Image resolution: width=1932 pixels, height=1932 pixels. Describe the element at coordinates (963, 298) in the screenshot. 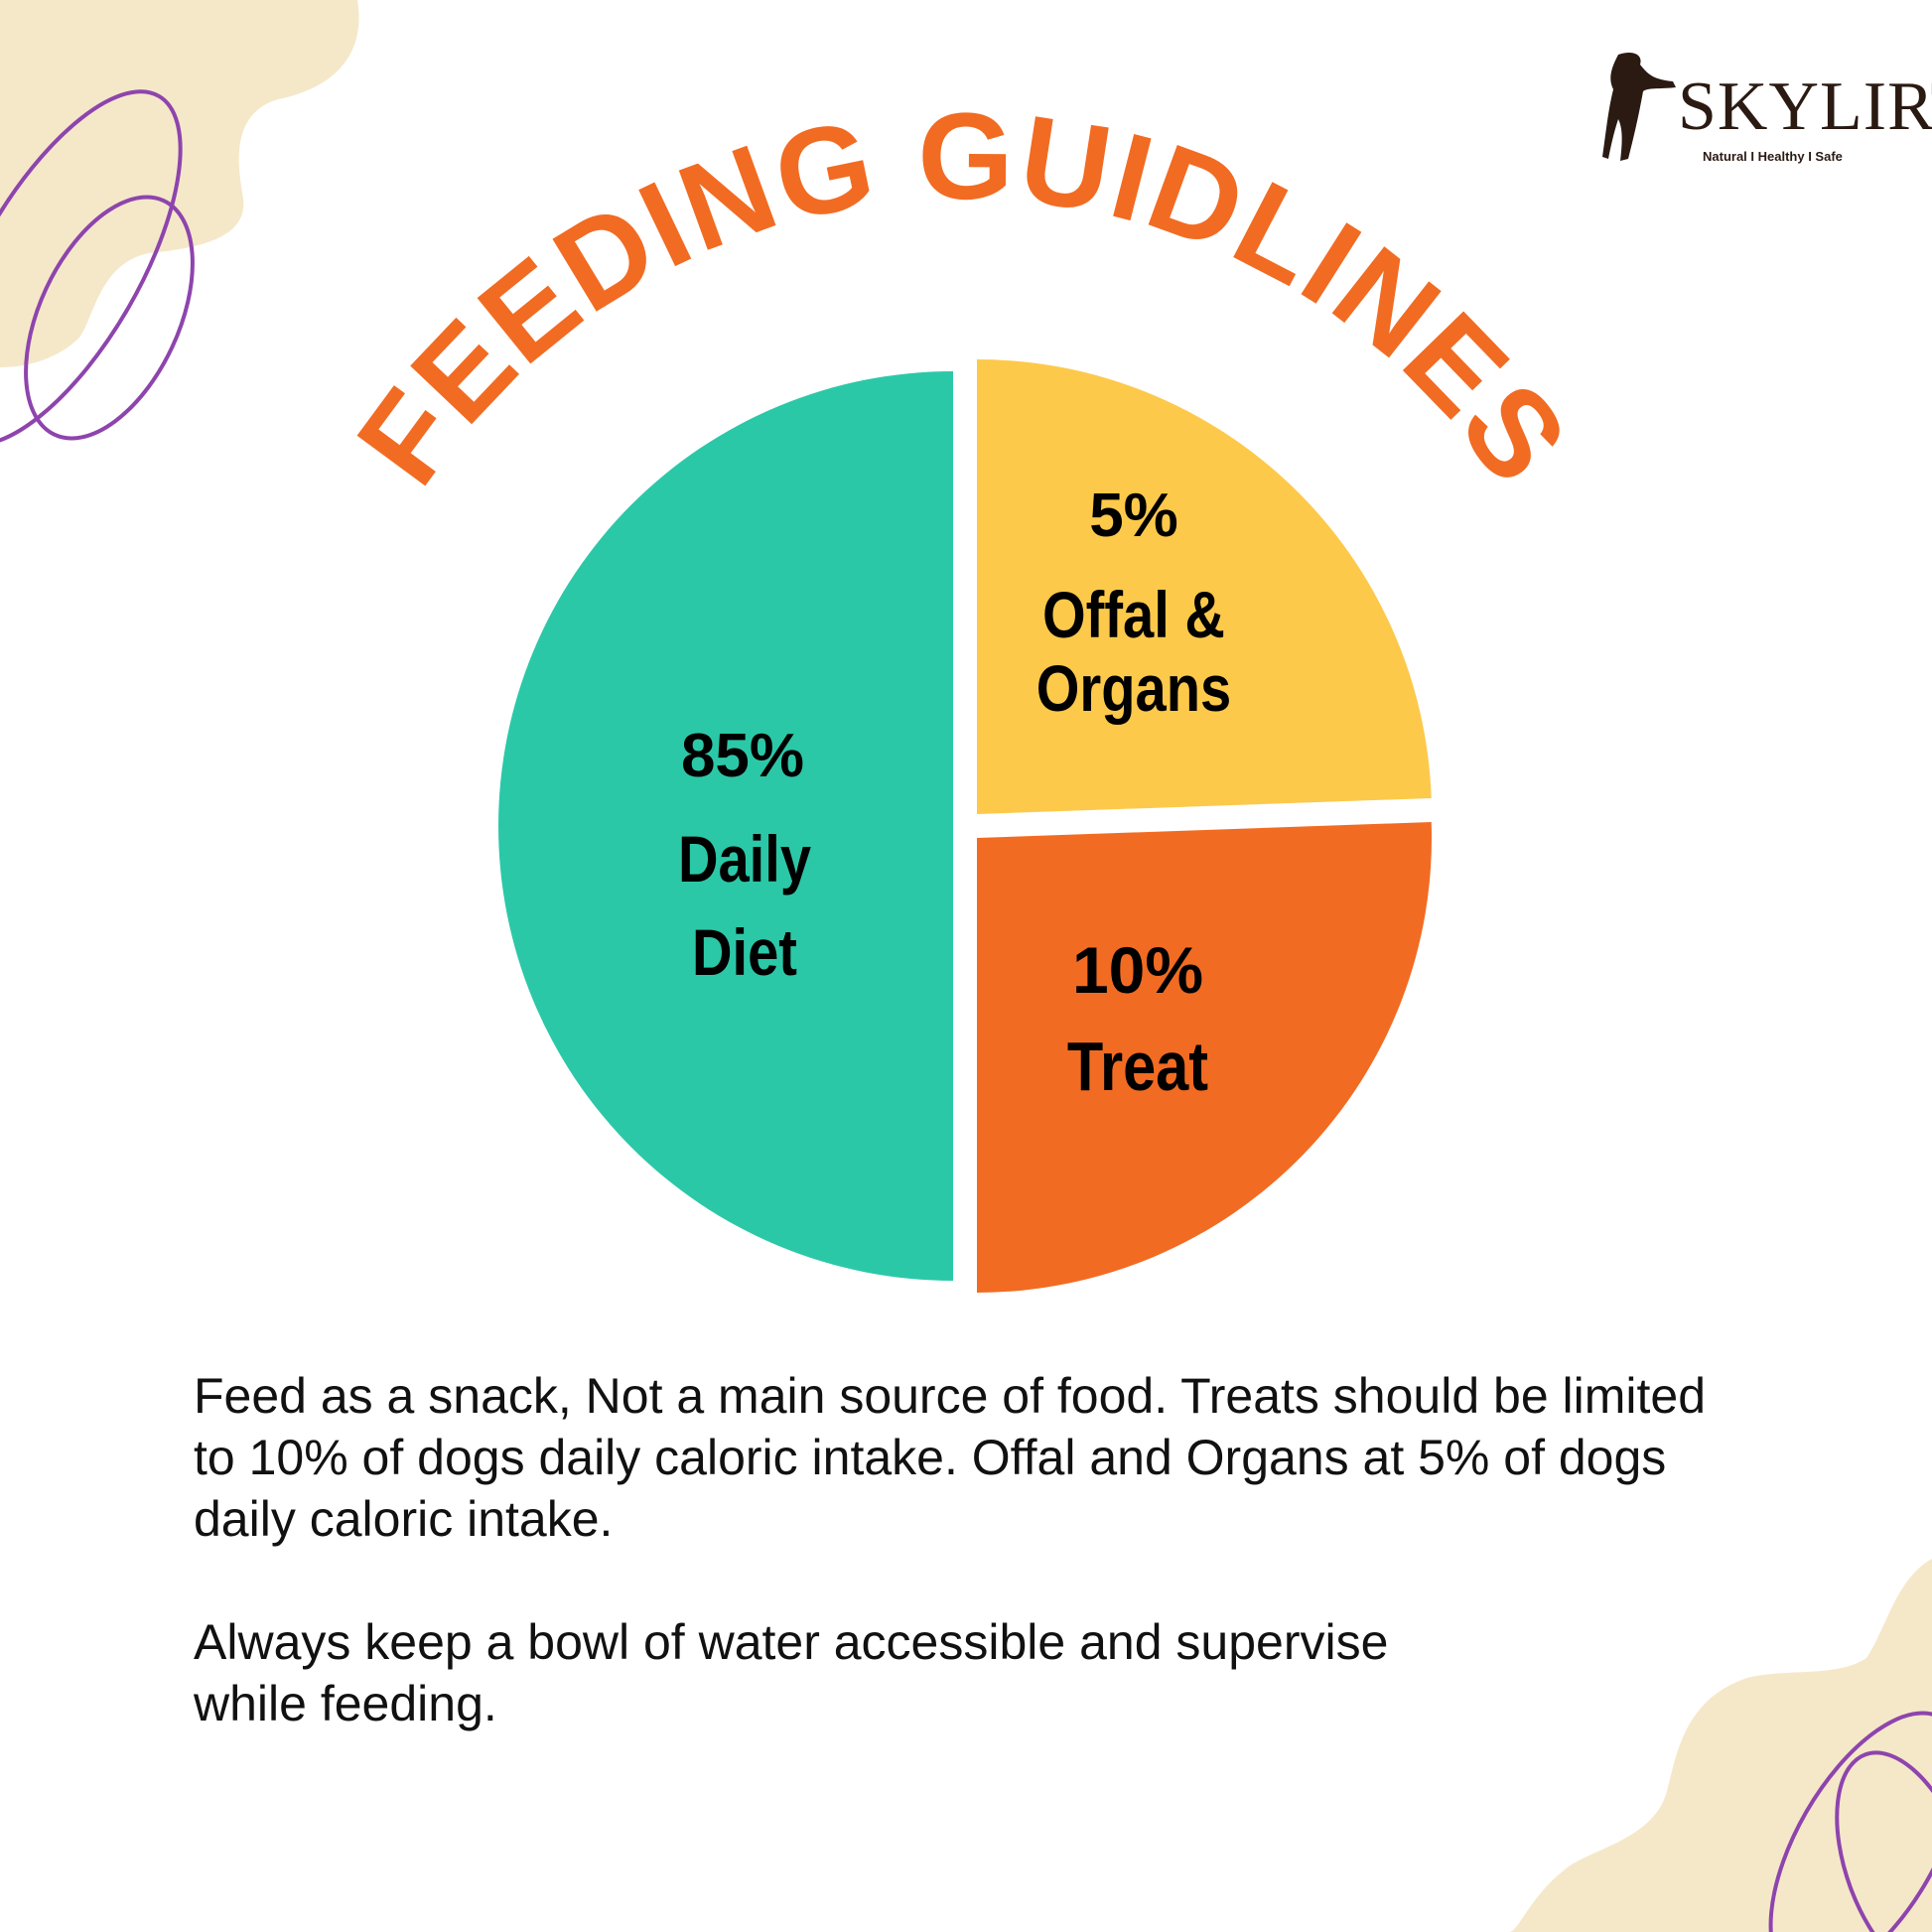

I see `chart-title: FEEDING GUIDLINES` at that location.